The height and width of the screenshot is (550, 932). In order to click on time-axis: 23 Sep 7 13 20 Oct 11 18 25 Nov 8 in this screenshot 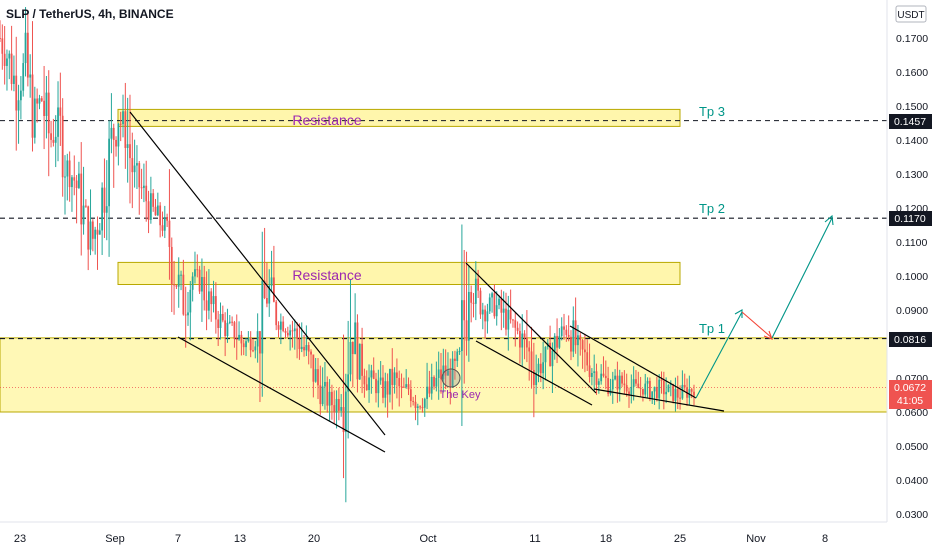, I will do `click(466, 535)`.